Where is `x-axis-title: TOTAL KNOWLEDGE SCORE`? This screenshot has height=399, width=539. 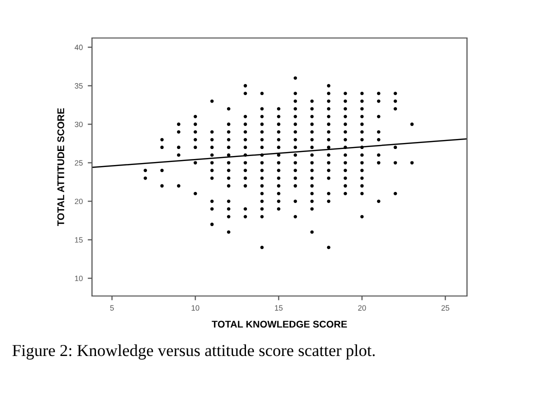
x-axis-title: TOTAL KNOWLEDGE SCORE is located at coordinates (279, 324).